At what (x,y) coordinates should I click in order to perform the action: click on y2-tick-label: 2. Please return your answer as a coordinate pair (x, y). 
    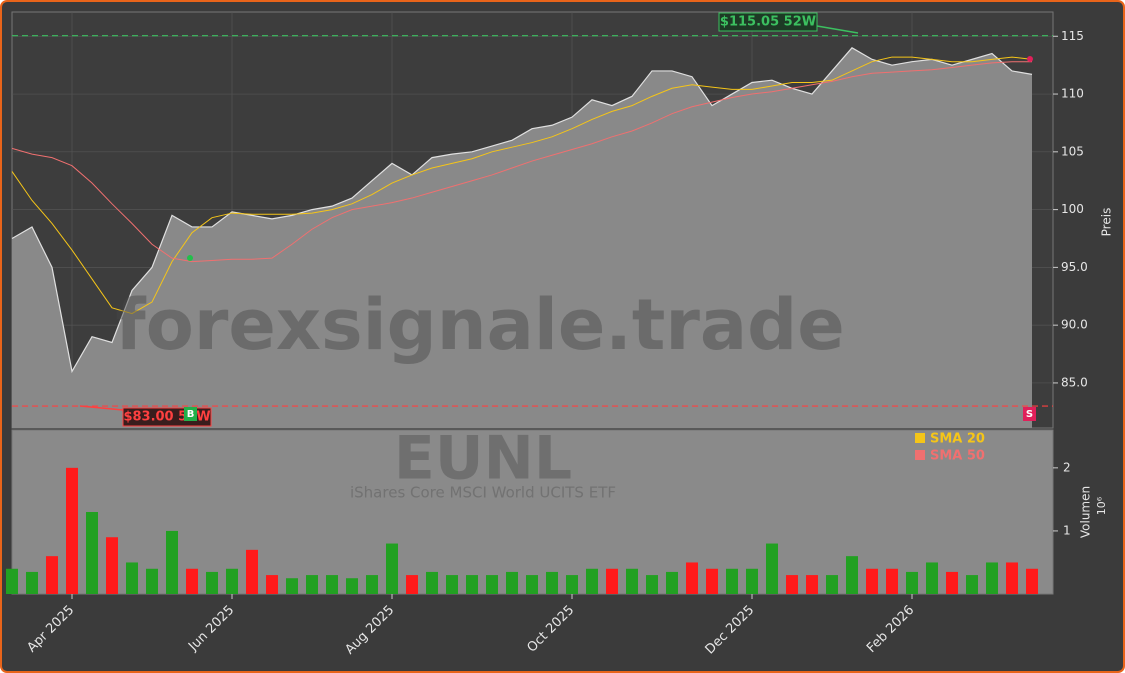
    Looking at the image, I should click on (1067, 467).